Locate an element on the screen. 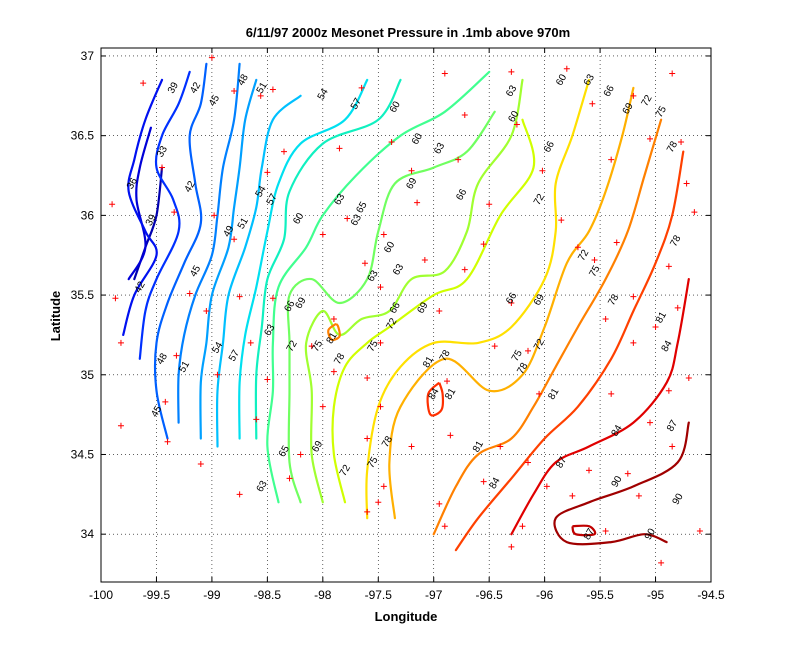 Image resolution: width=785 pixels, height=654 pixels. contour-label: 42 is located at coordinates (190, 187).